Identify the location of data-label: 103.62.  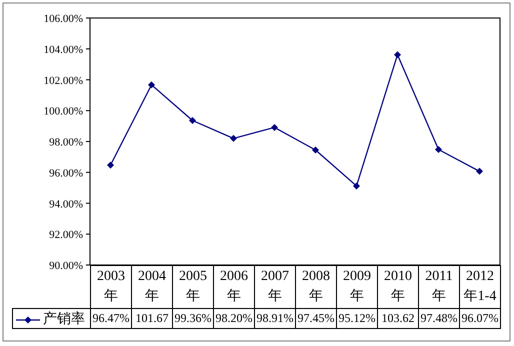
(398, 318).